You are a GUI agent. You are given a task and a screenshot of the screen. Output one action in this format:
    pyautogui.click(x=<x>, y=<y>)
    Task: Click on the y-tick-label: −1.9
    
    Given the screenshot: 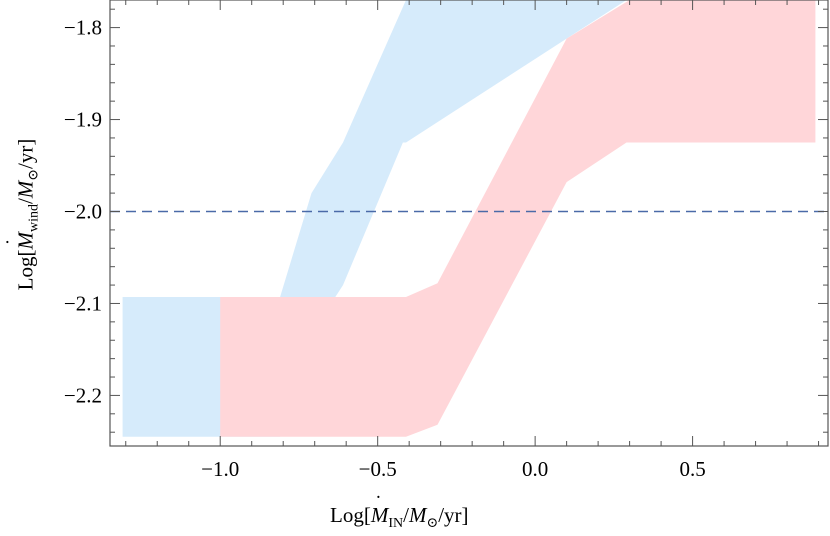 What is the action you would take?
    pyautogui.click(x=83, y=120)
    